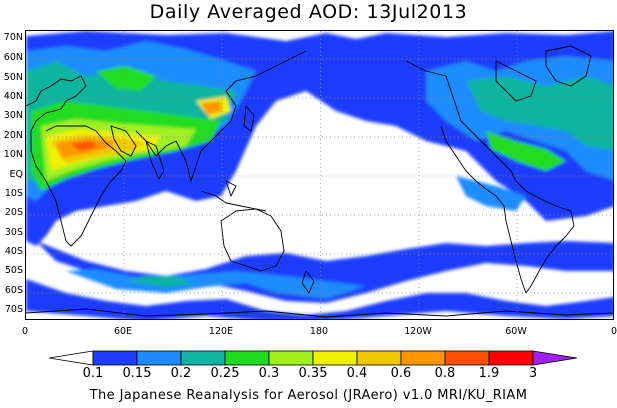 This screenshot has height=408, width=617. I want to click on lat-label: 10N, so click(13, 154).